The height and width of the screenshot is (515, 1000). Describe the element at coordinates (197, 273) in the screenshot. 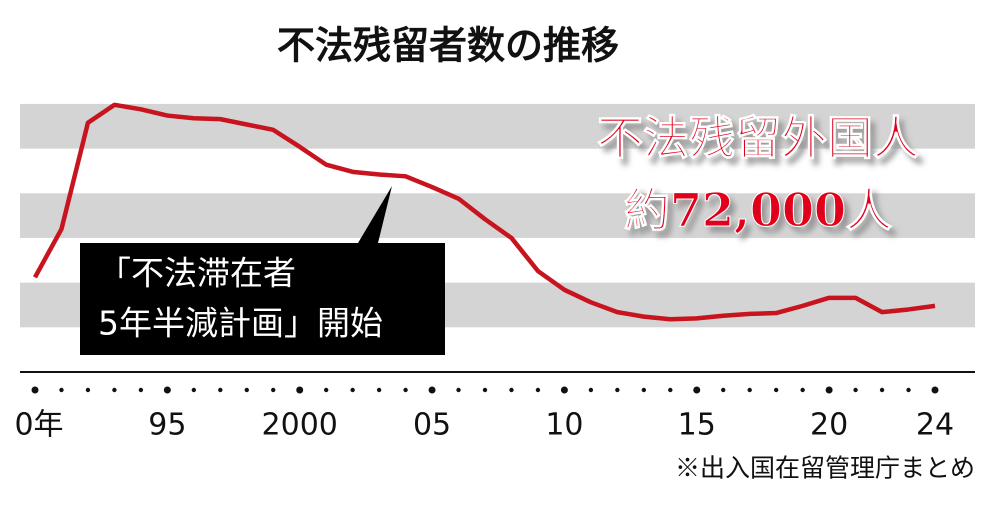

I see `callout-text: 「不法滞在者` at that location.